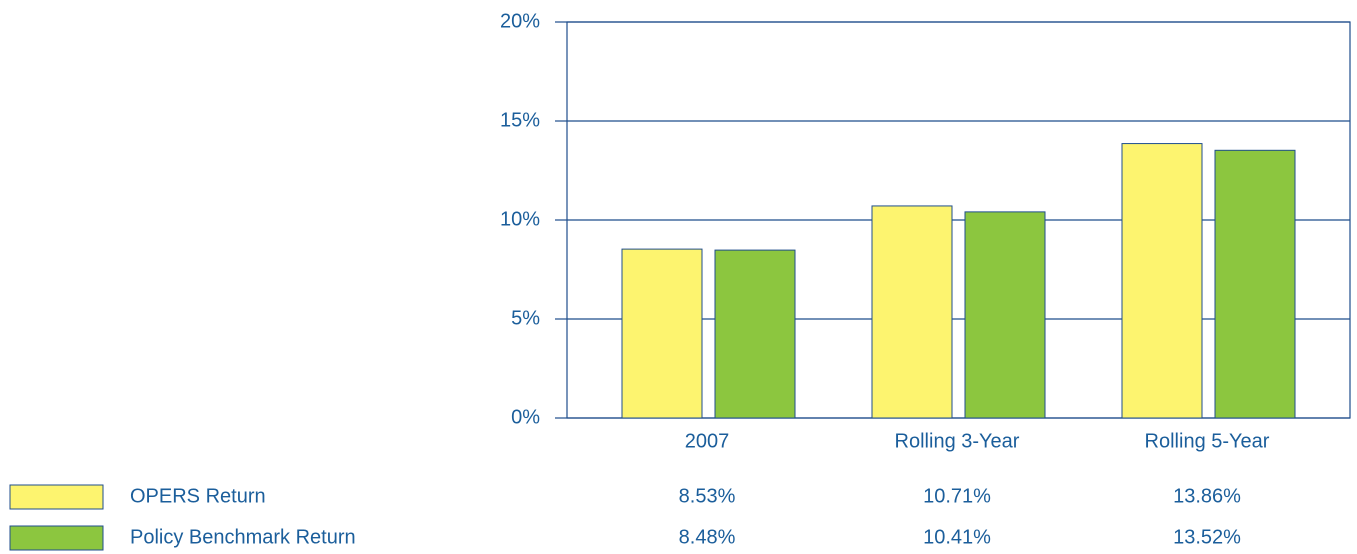 The height and width of the screenshot is (554, 1357). I want to click on table-value: 10.41%, so click(957, 537).